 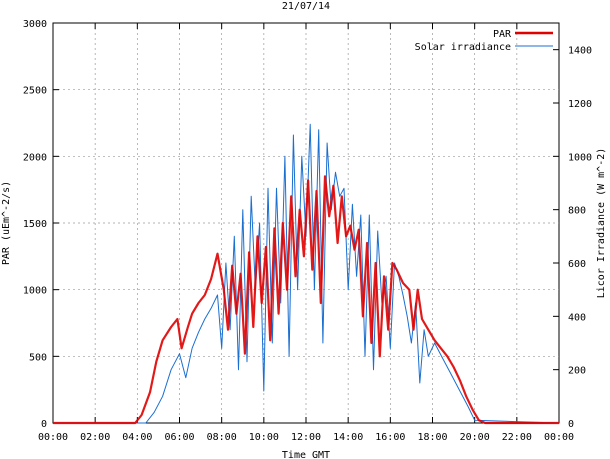 I want to click on y-tick-label: 1000, so click(x=35, y=291).